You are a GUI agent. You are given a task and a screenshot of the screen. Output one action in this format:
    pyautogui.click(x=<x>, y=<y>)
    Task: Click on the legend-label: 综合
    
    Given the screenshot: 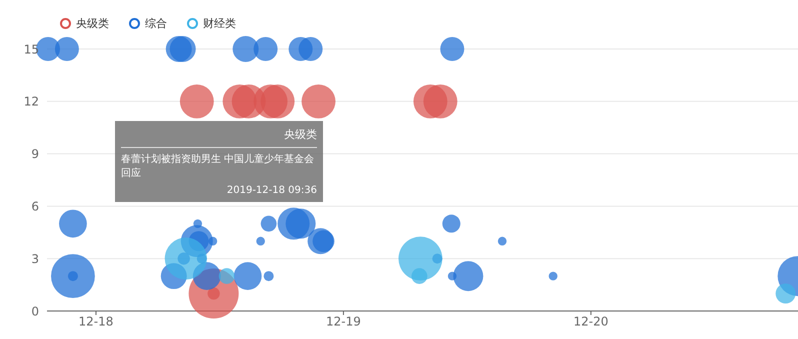 What is the action you would take?
    pyautogui.click(x=156, y=23)
    